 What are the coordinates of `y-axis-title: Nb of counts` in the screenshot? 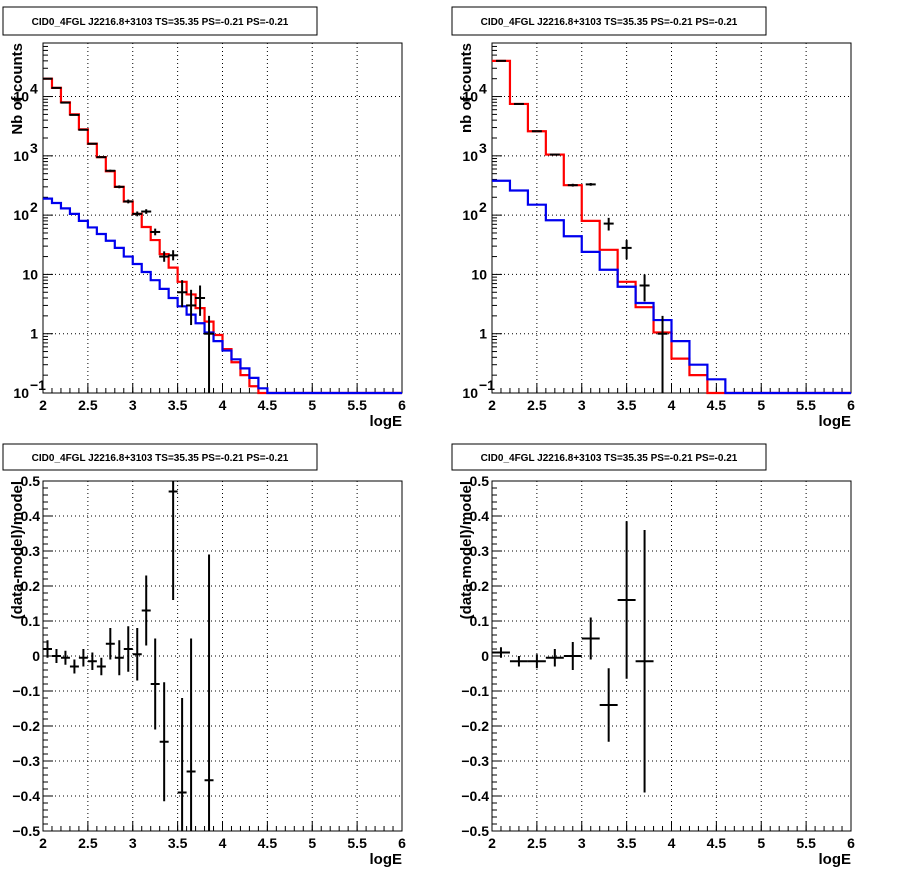 It's located at (17, 89).